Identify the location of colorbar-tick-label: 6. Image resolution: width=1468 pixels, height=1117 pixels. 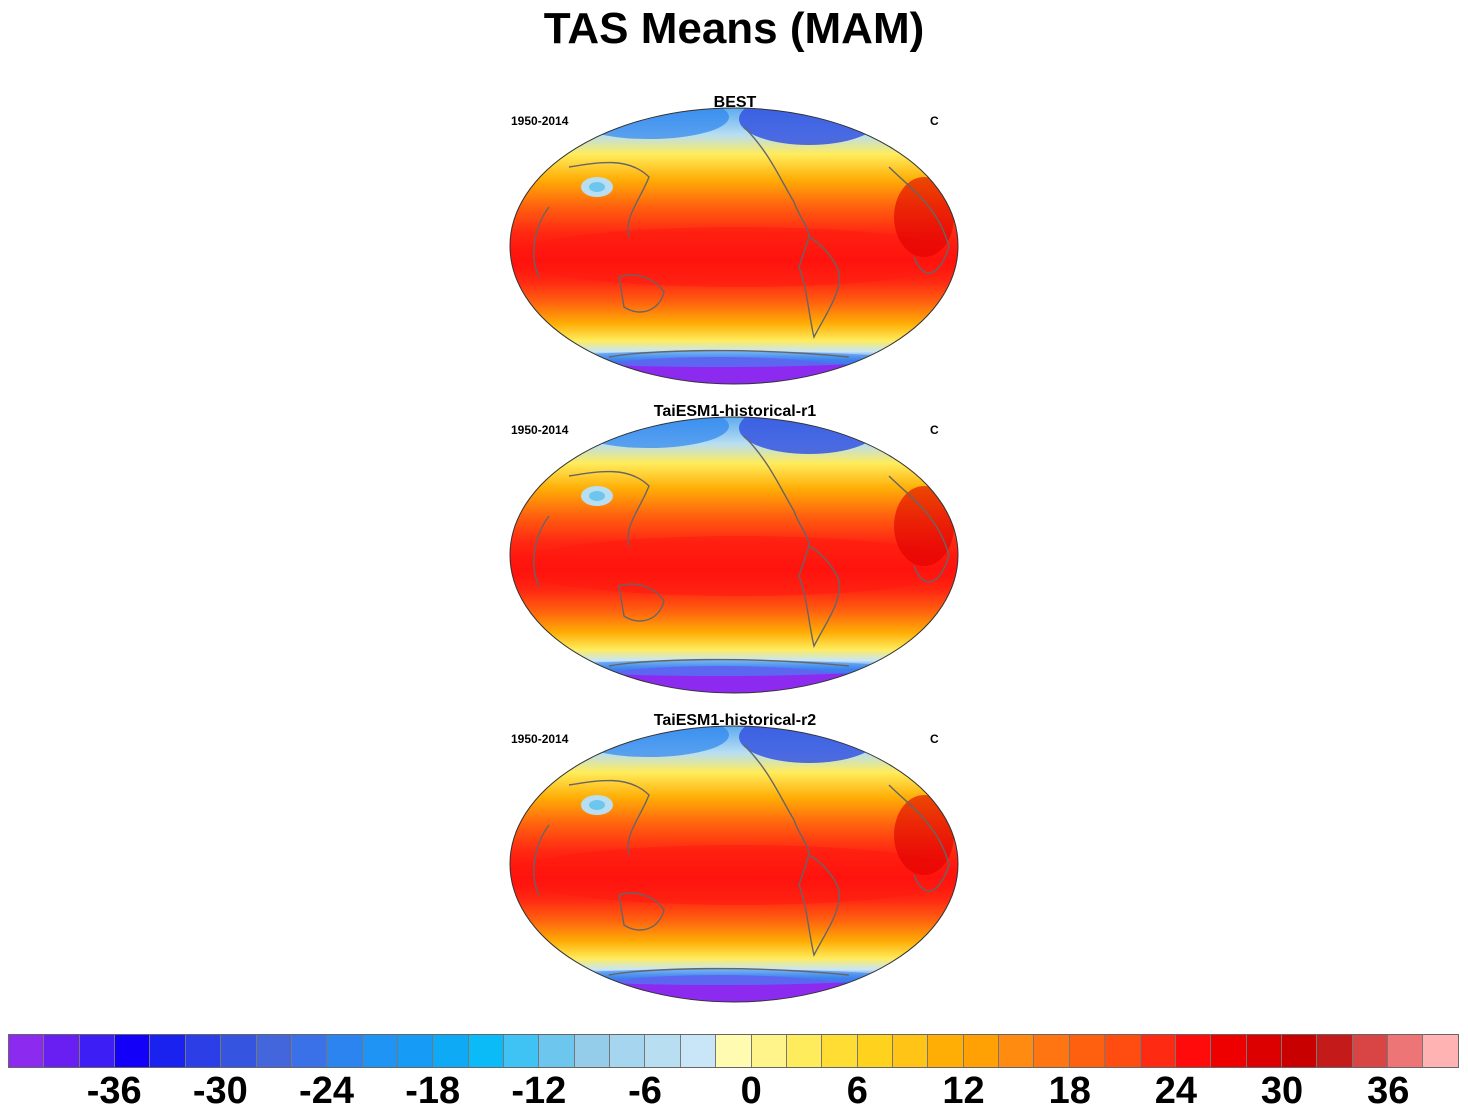
(857, 1091).